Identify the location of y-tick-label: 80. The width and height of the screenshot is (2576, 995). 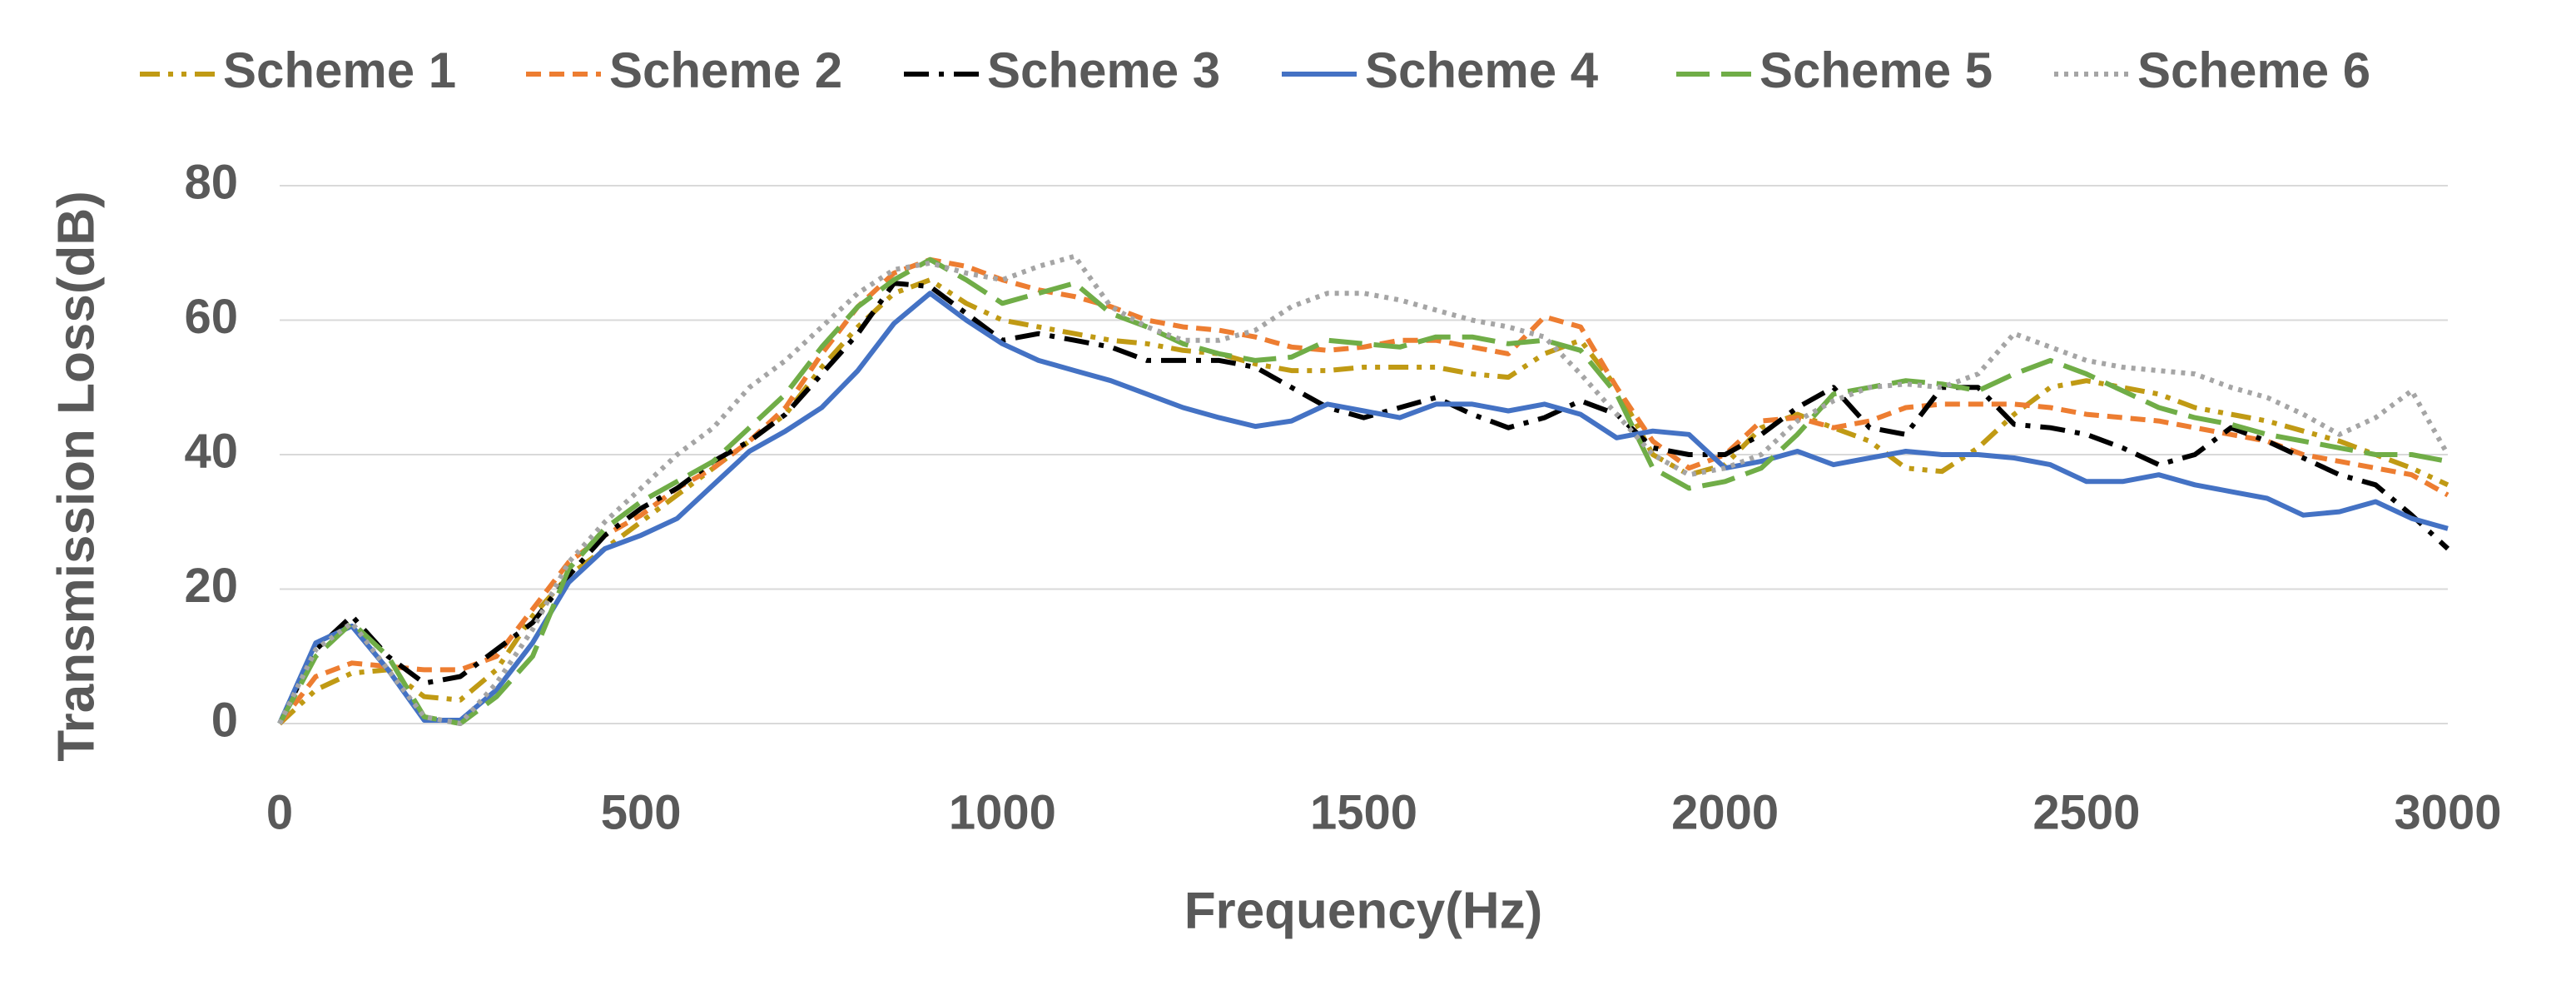
(211, 182).